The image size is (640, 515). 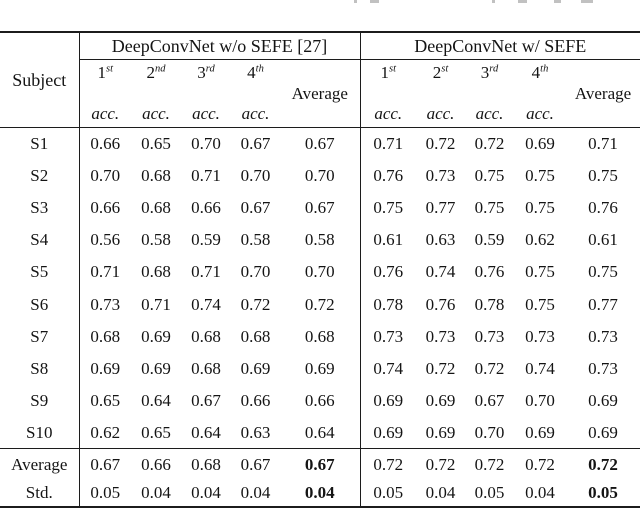 I want to click on subject-cell: S3, so click(x=40, y=207).